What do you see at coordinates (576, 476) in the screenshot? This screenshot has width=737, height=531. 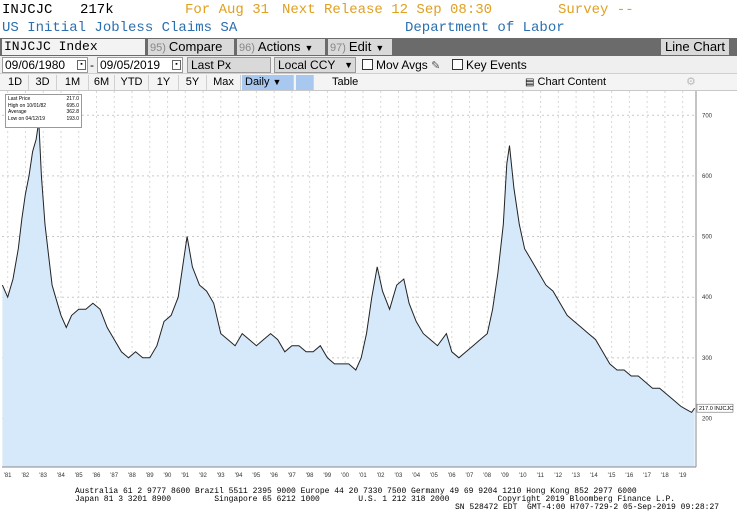 I see `x-tick-label: '13` at bounding box center [576, 476].